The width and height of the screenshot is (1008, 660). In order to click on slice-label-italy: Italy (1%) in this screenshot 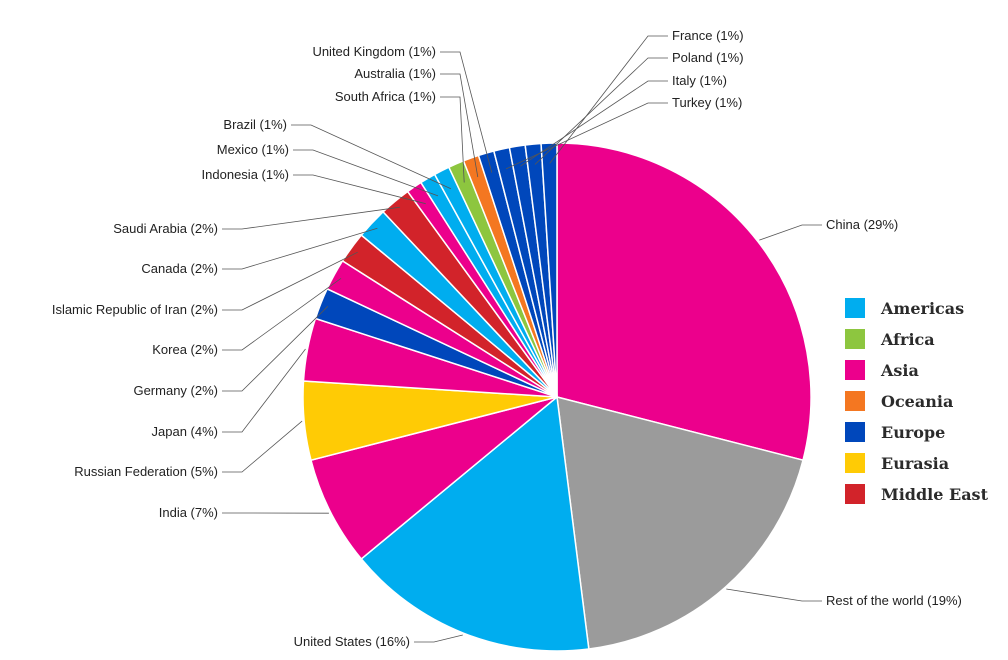, I will do `click(699, 80)`.